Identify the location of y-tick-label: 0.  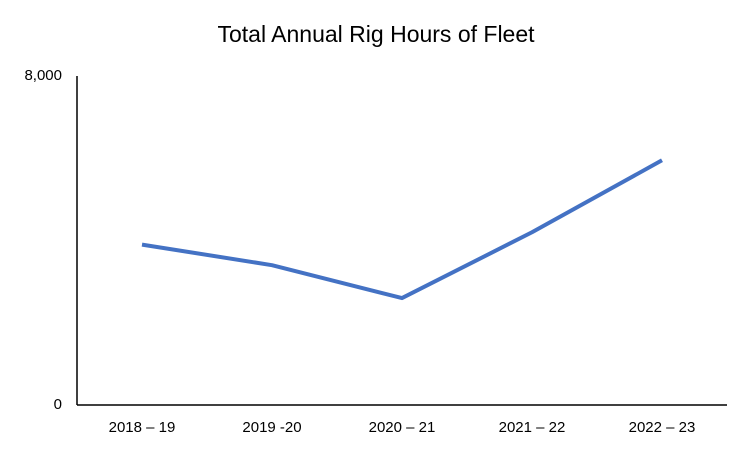
(58, 404).